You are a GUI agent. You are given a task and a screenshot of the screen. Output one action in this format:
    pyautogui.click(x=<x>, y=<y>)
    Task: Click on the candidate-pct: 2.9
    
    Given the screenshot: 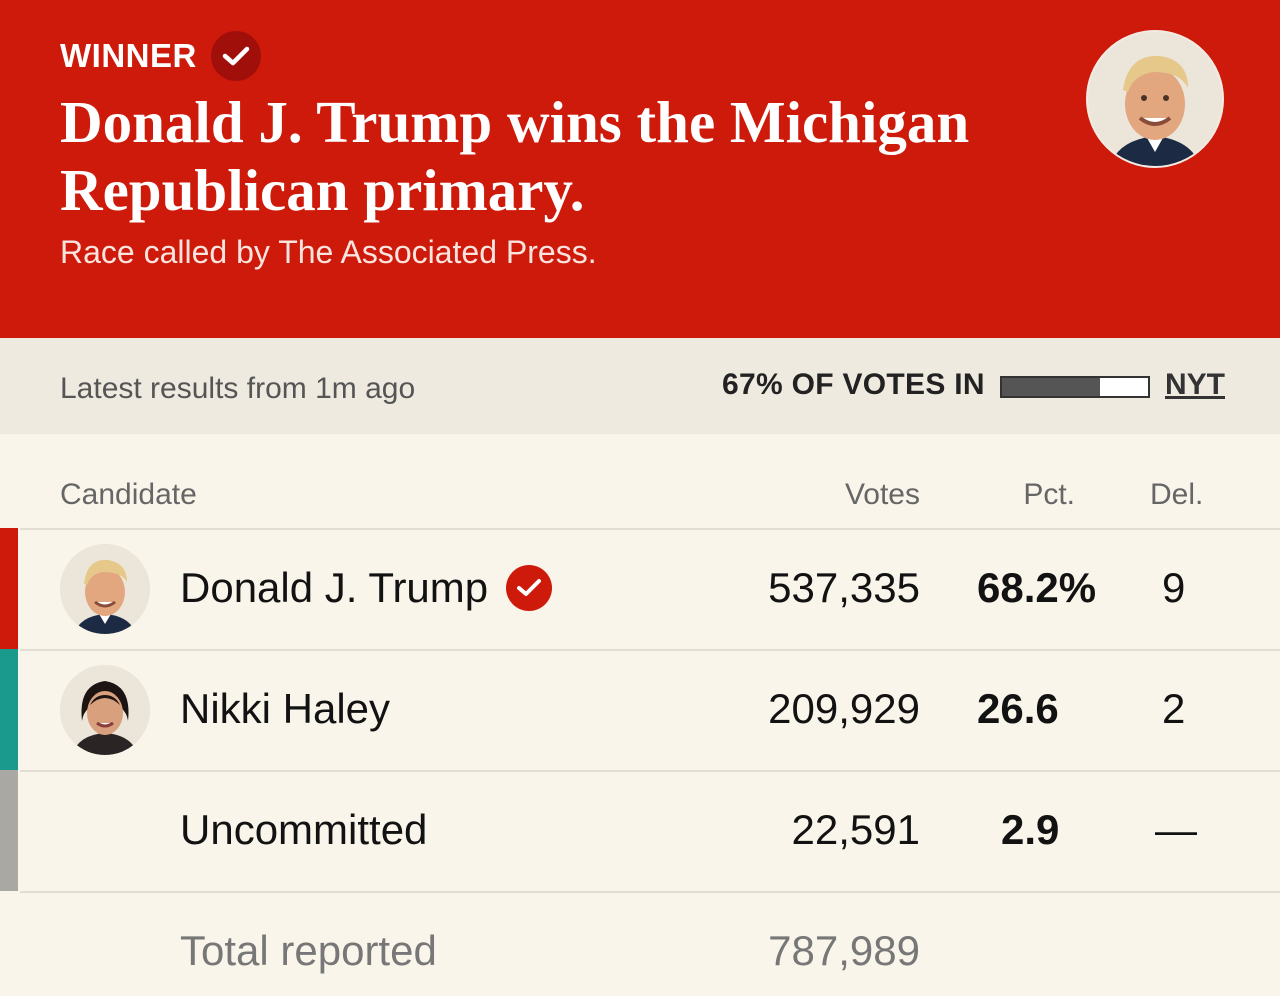 What is the action you would take?
    pyautogui.click(x=1030, y=829)
    